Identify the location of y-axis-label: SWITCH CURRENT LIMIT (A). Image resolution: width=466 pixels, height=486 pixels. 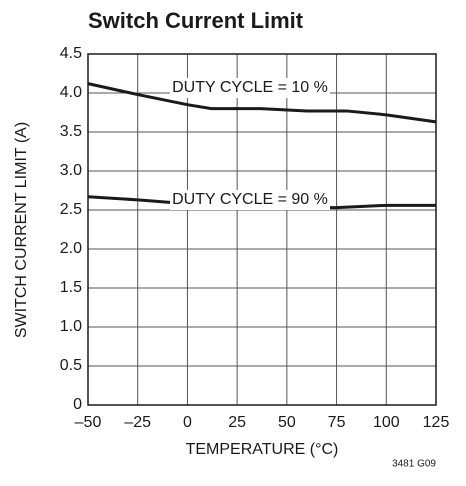
(21, 230).